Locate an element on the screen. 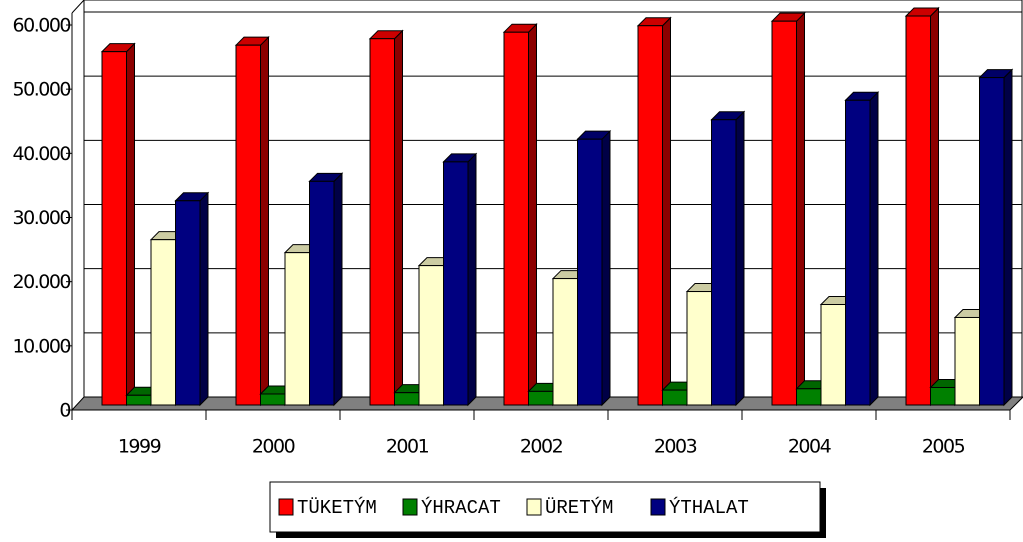 Image resolution: width=1023 pixels, height=542 pixels. legend is located at coordinates (545, 507).